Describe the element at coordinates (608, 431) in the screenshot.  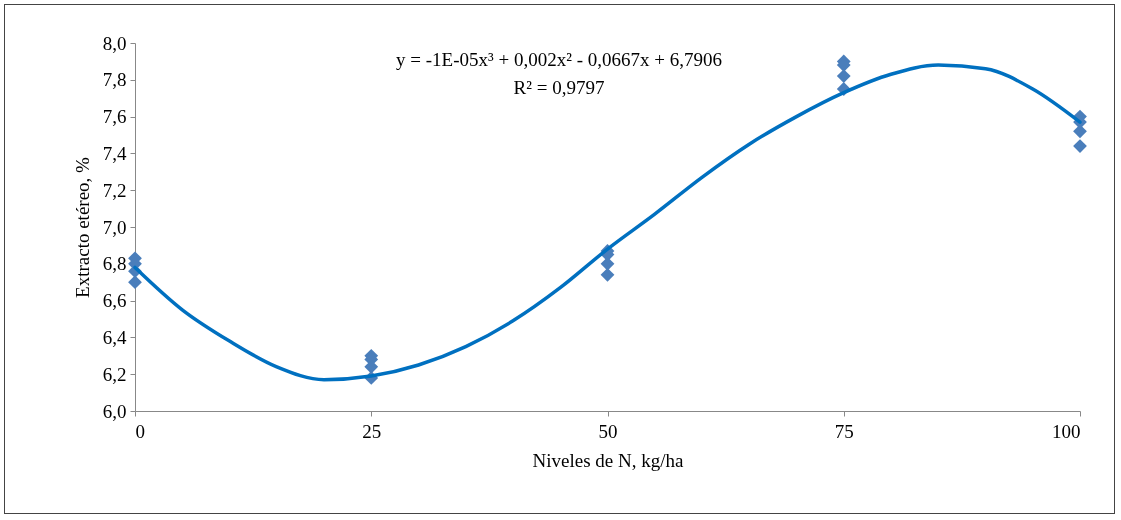
I see `x-tick-label: 50` at that location.